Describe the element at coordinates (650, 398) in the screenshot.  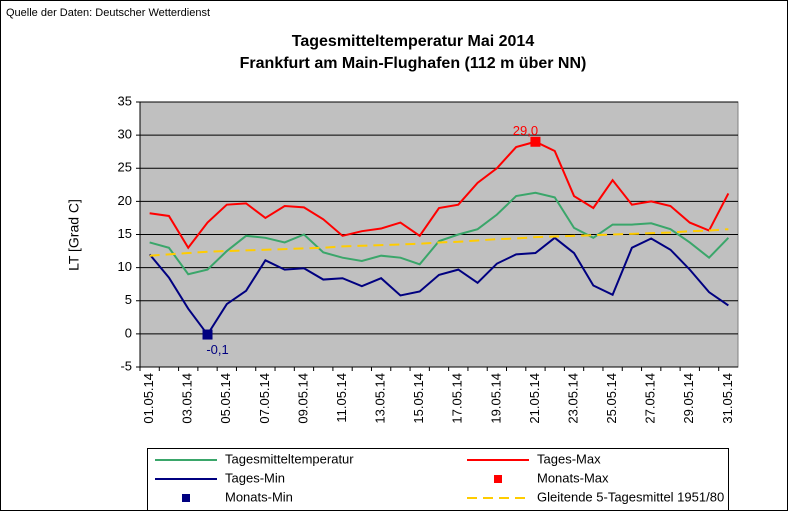
I see `x-tick-label: 27.05.14` at that location.